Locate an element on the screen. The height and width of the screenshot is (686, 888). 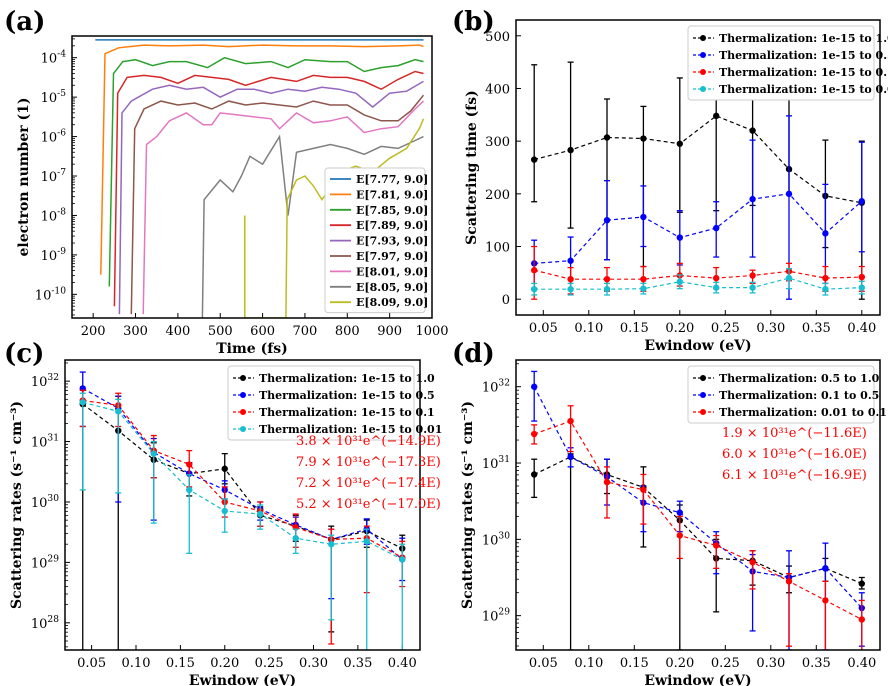
y-tick-label: 10⁻⁶ is located at coordinates (54, 137).